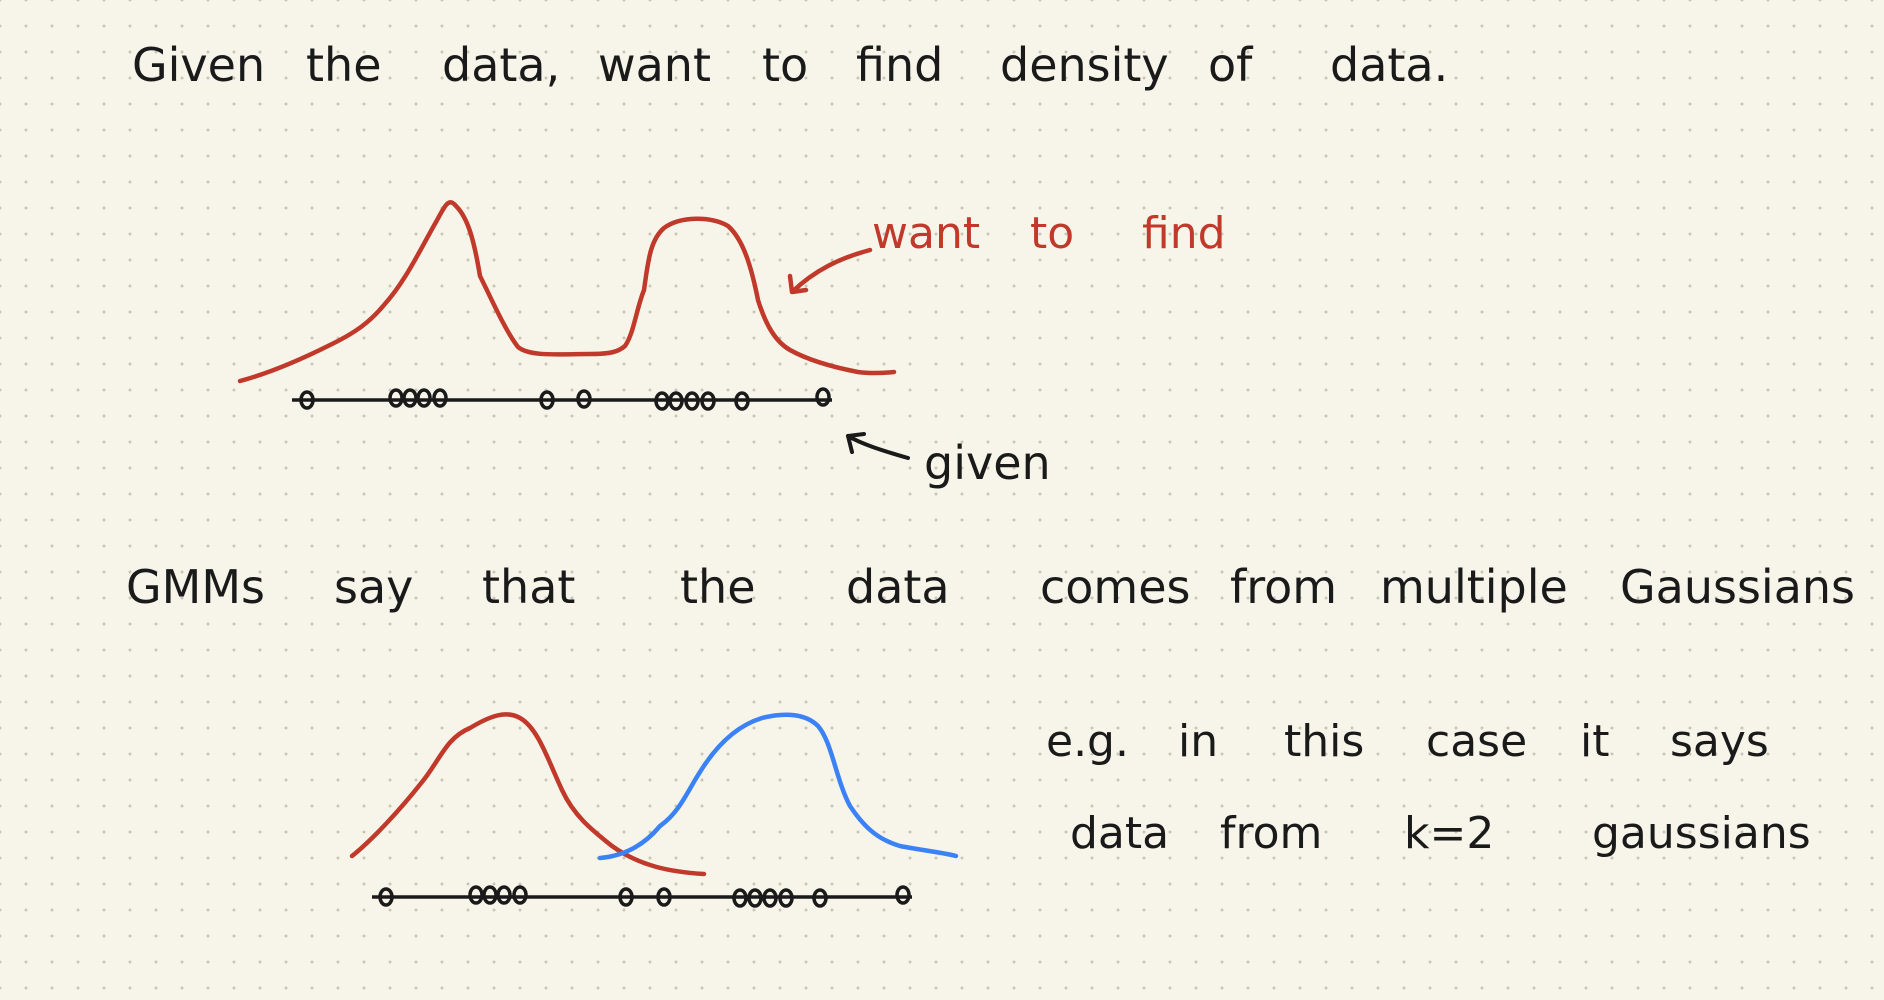 This screenshot has width=1884, height=1000. Describe the element at coordinates (567, 292) in the screenshot. I see `density-curve` at that location.